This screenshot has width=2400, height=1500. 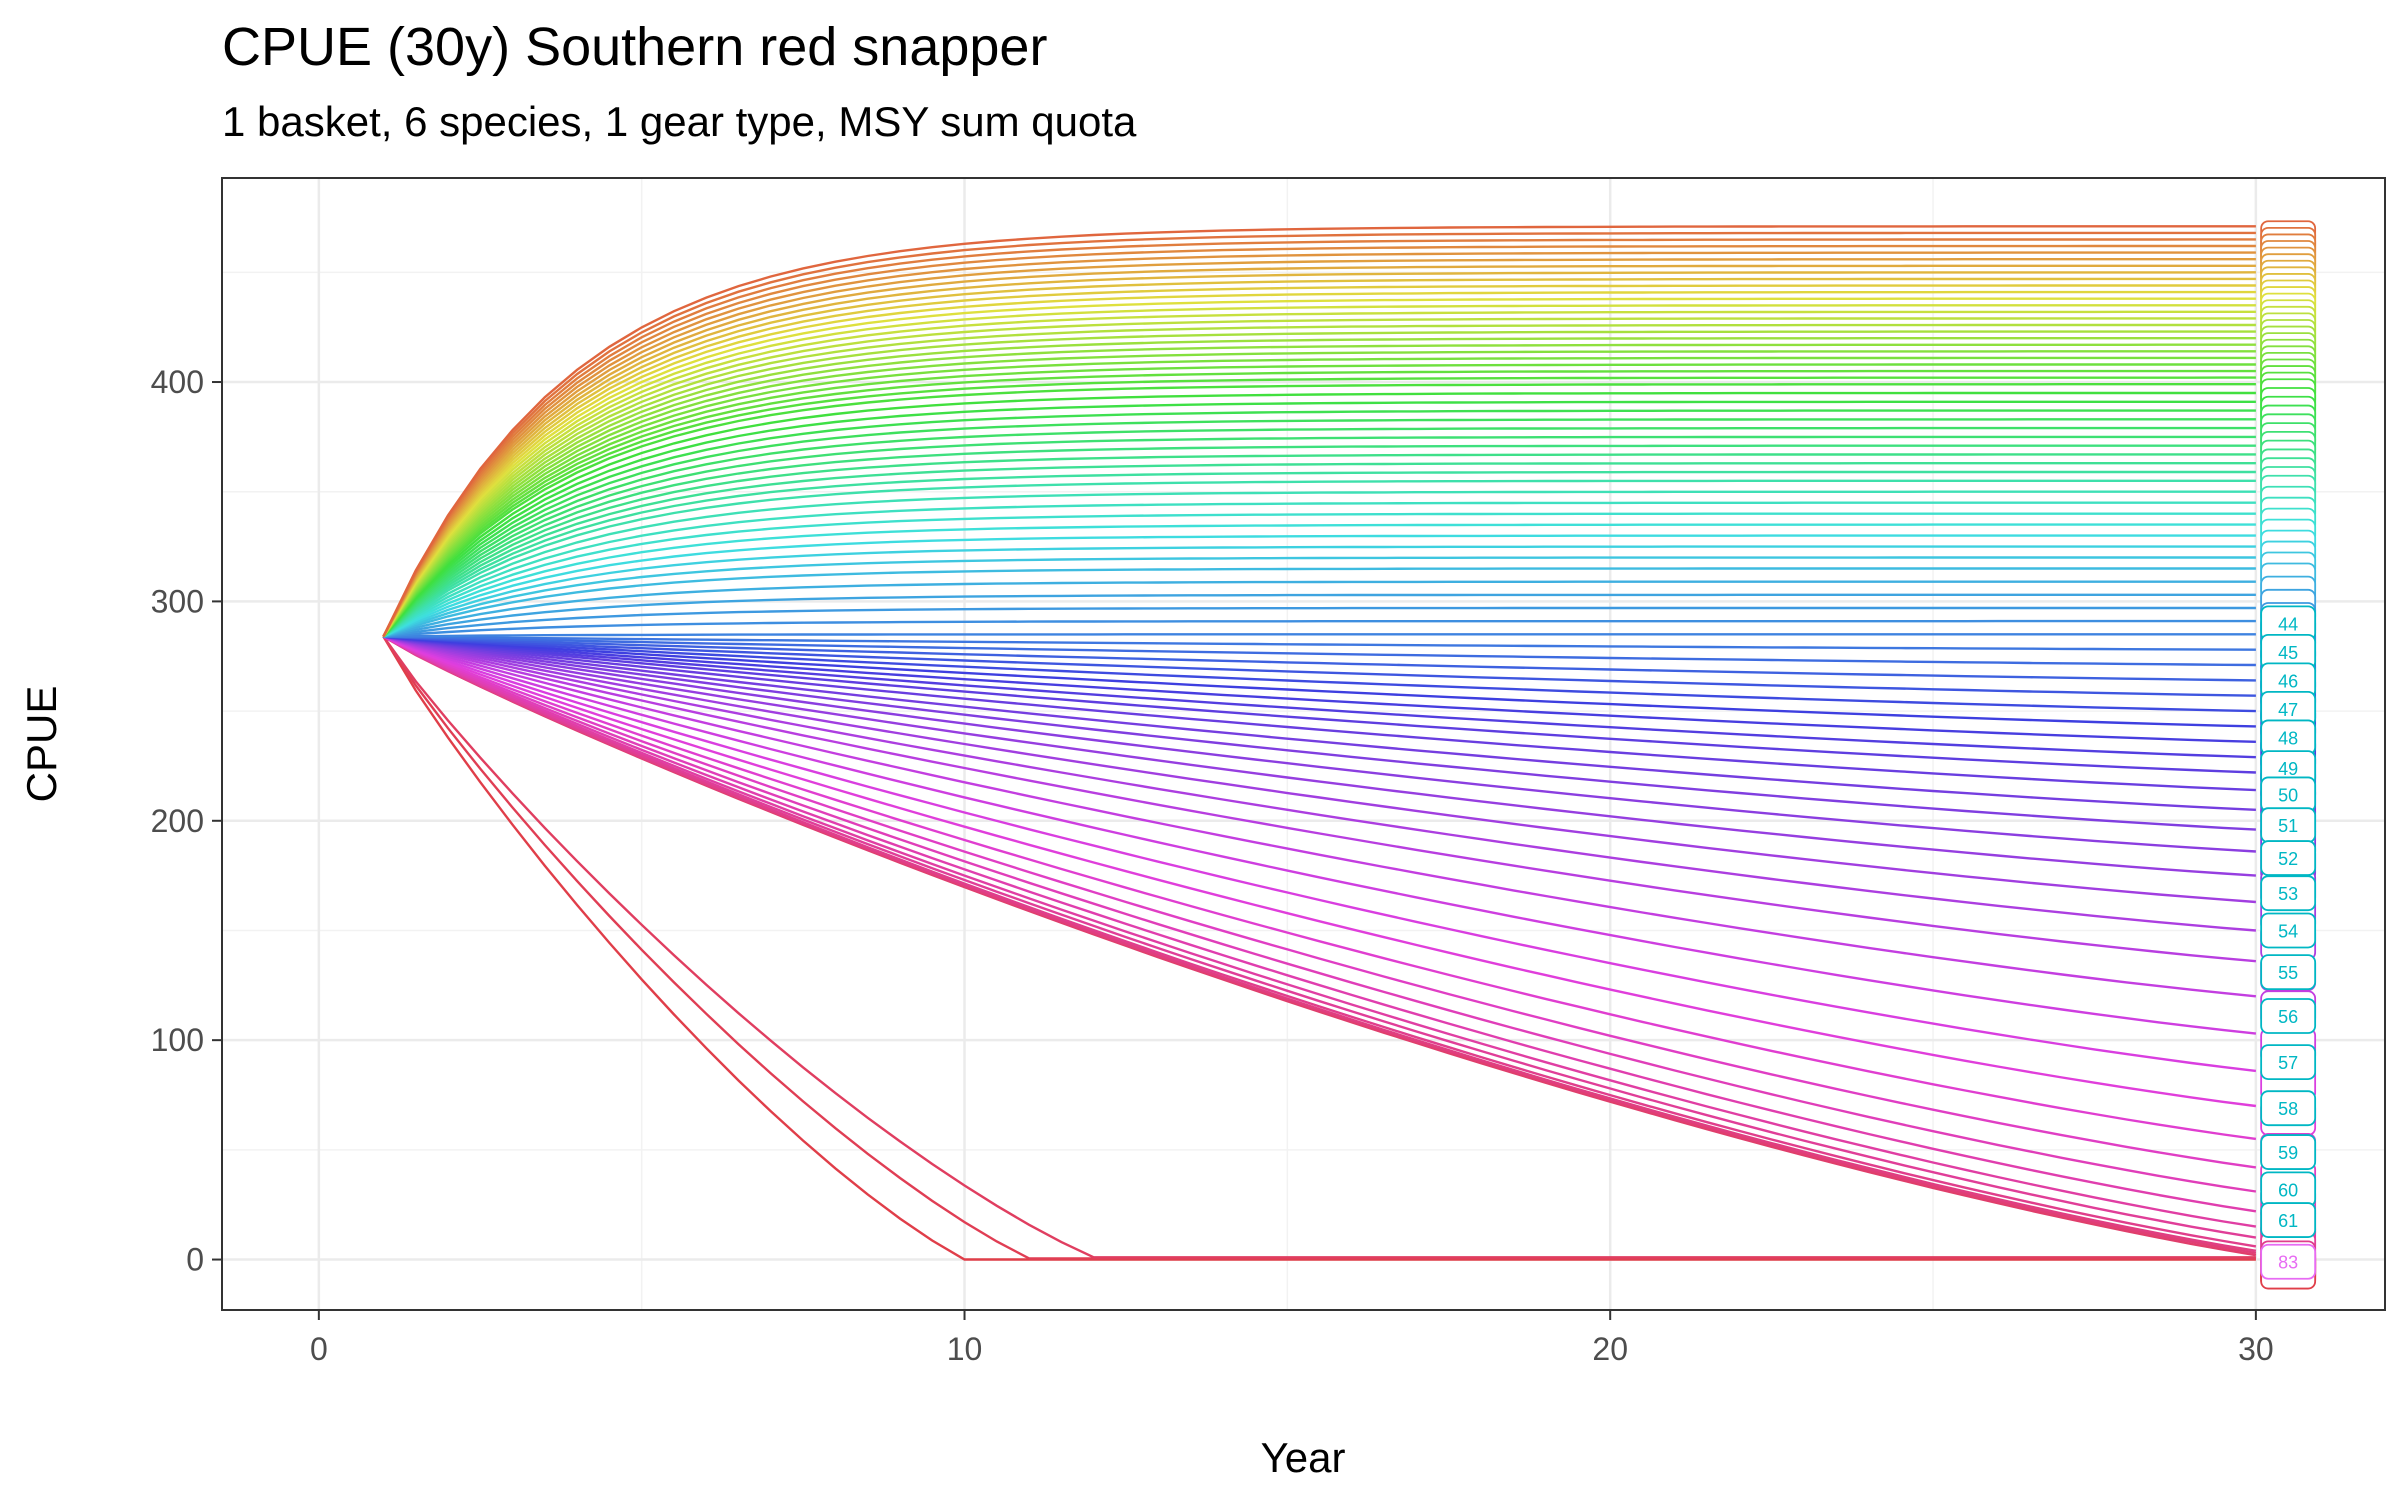 What do you see at coordinates (195, 1260) in the screenshot?
I see `y-tick-label: 0` at bounding box center [195, 1260].